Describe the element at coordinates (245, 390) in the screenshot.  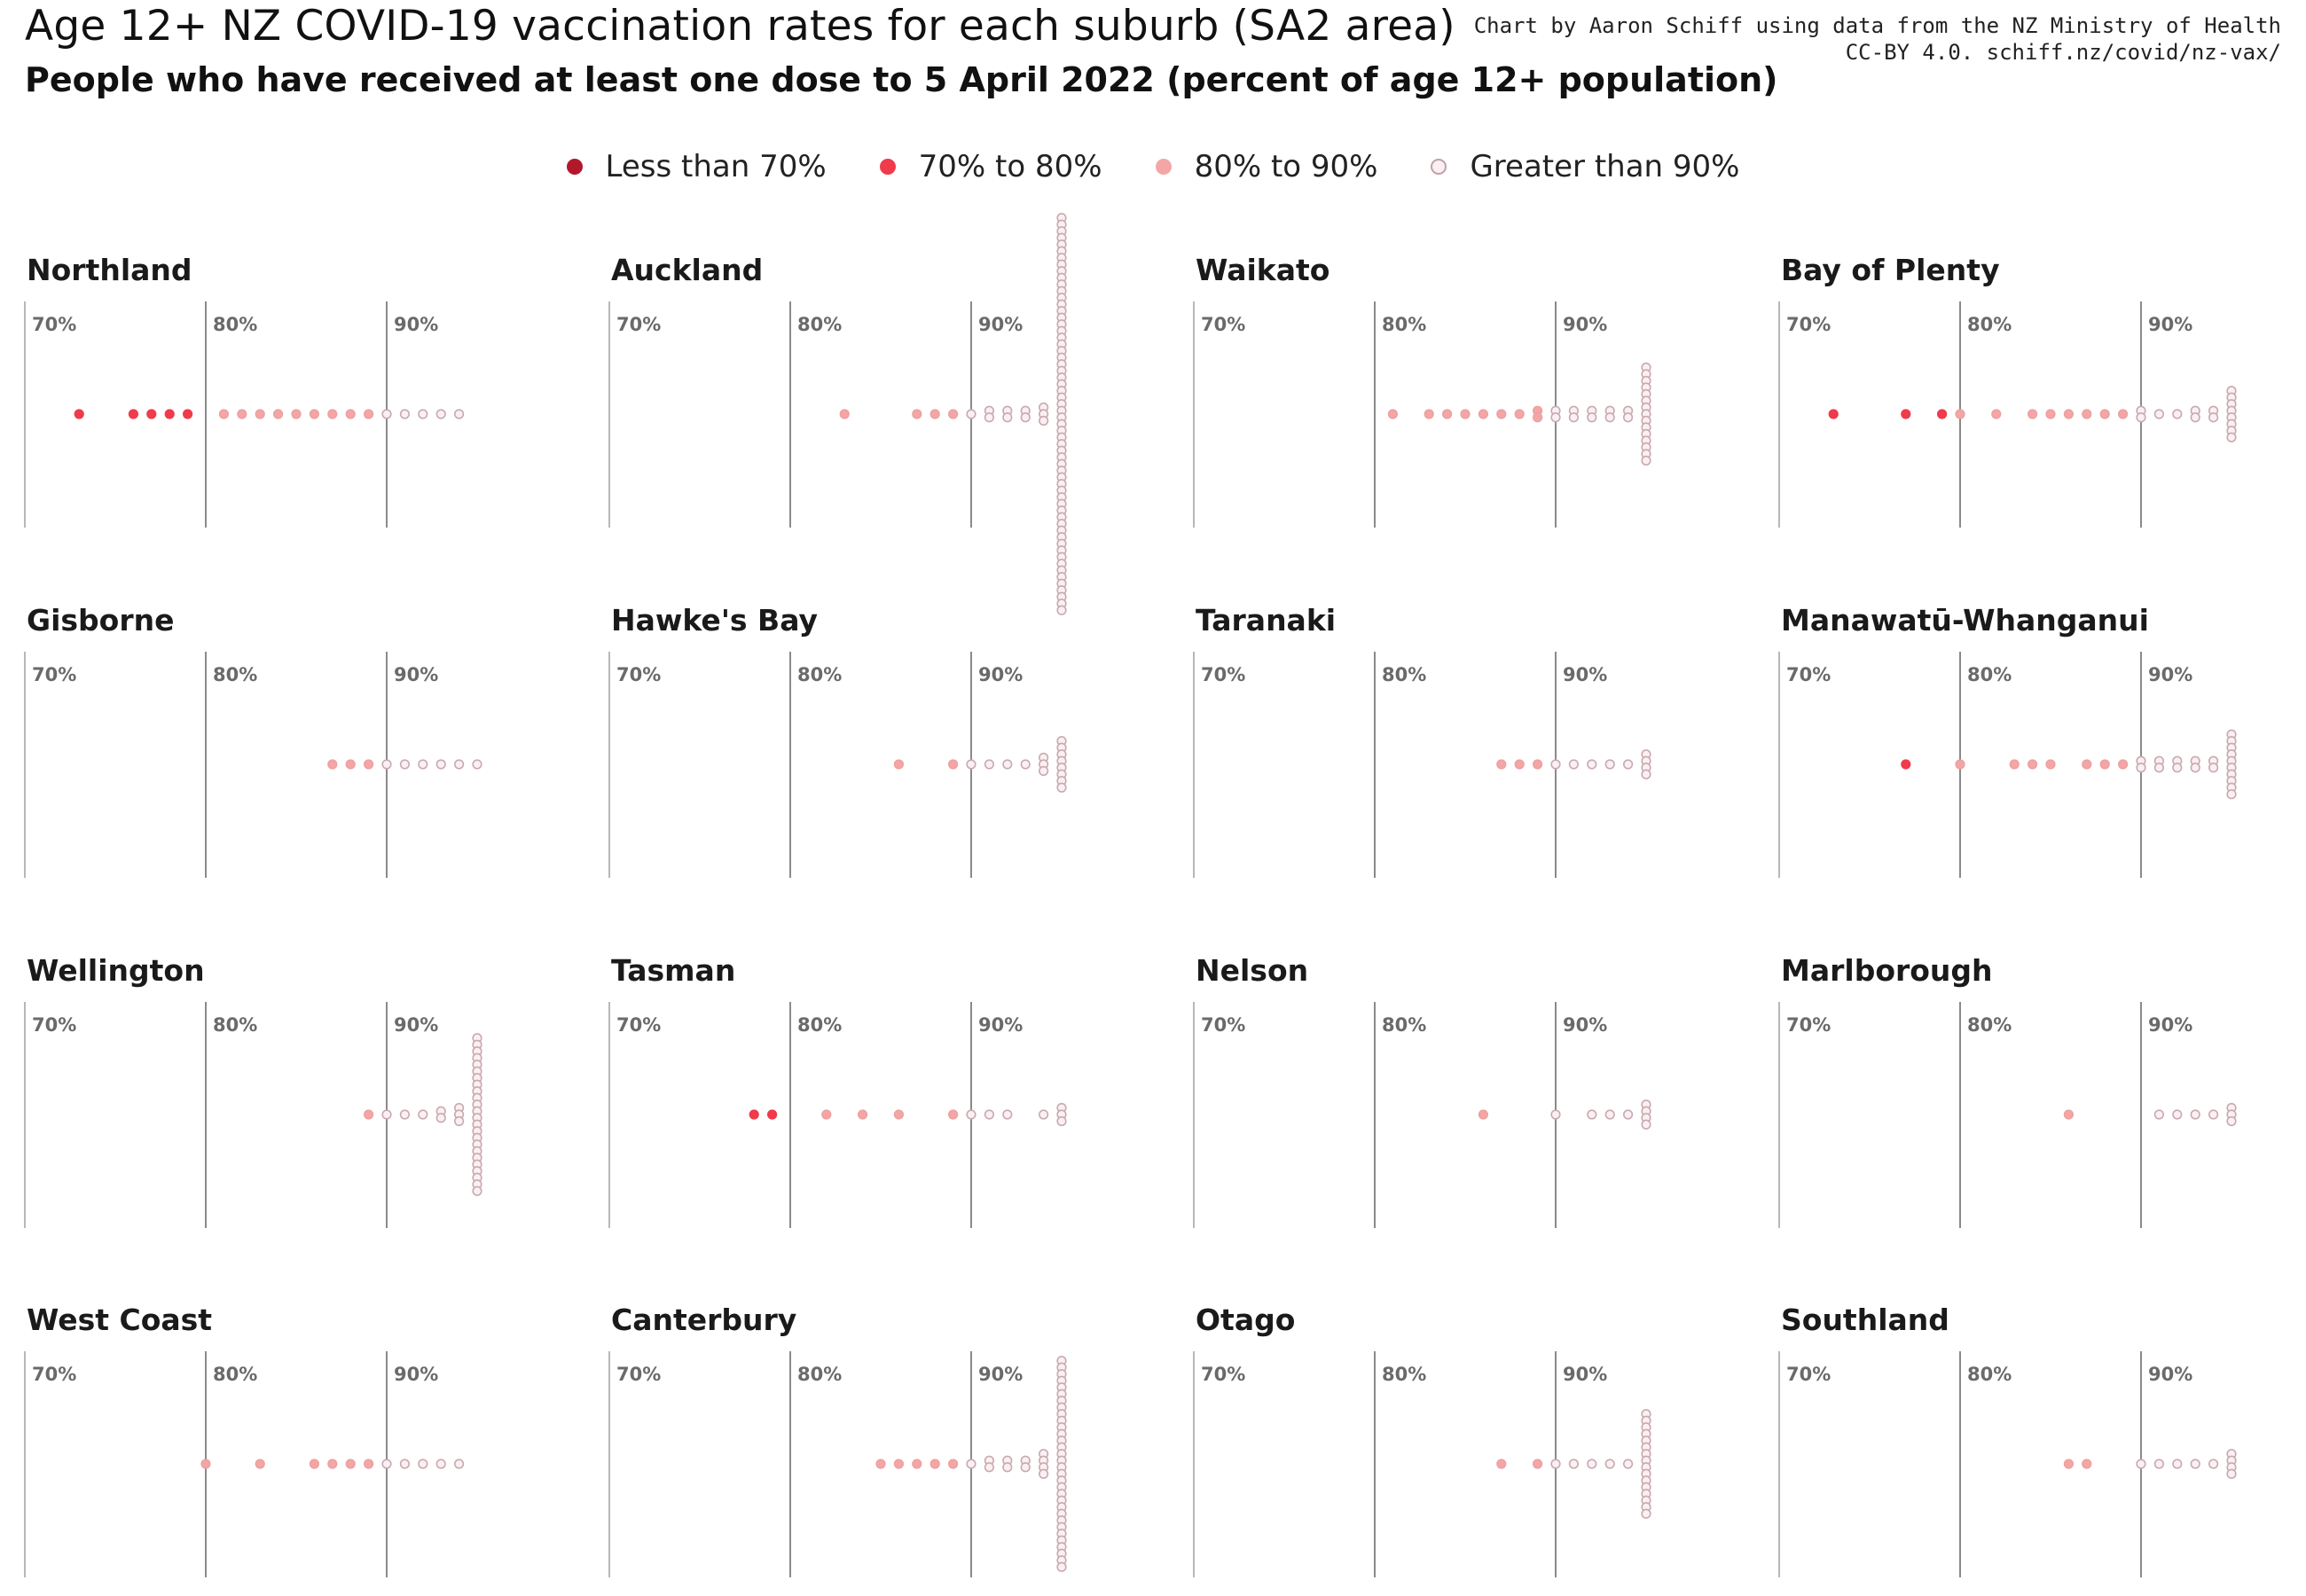
I see `panel-northland: Northland 70% 80% 90%` at that location.